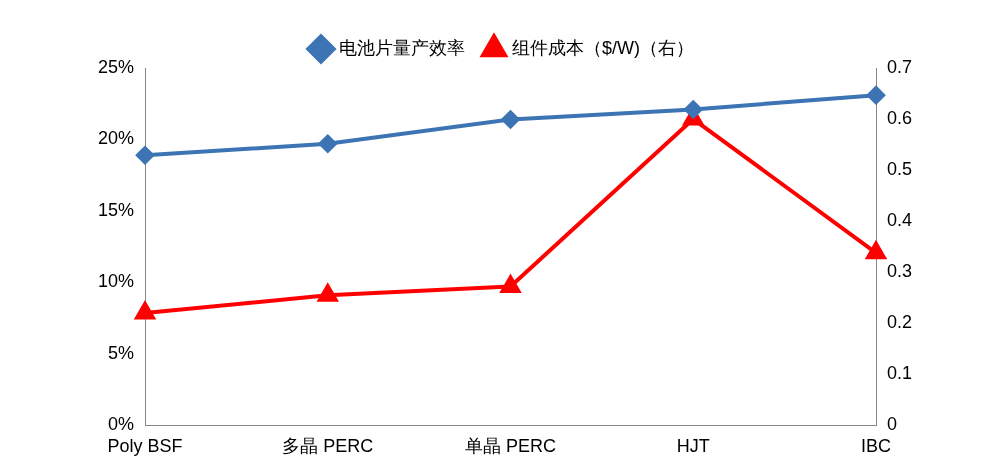 The image size is (1006, 461). Describe the element at coordinates (900, 66) in the screenshot. I see `y2-tick-label: 0.7` at that location.